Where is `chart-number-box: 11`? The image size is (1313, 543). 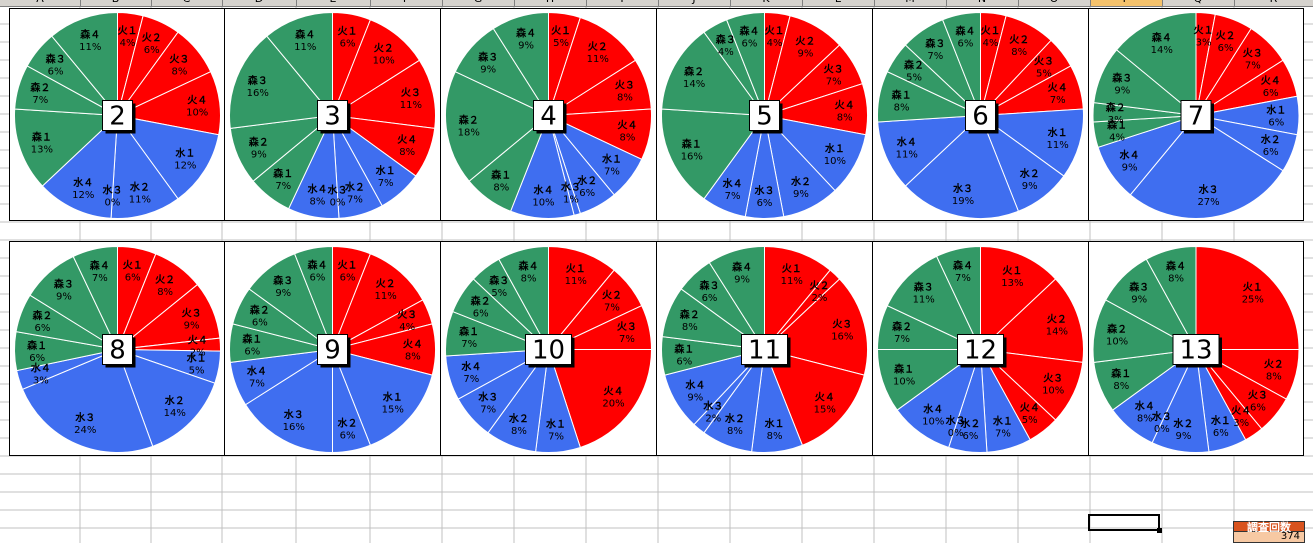 chart-number-box: 11 is located at coordinates (766, 351).